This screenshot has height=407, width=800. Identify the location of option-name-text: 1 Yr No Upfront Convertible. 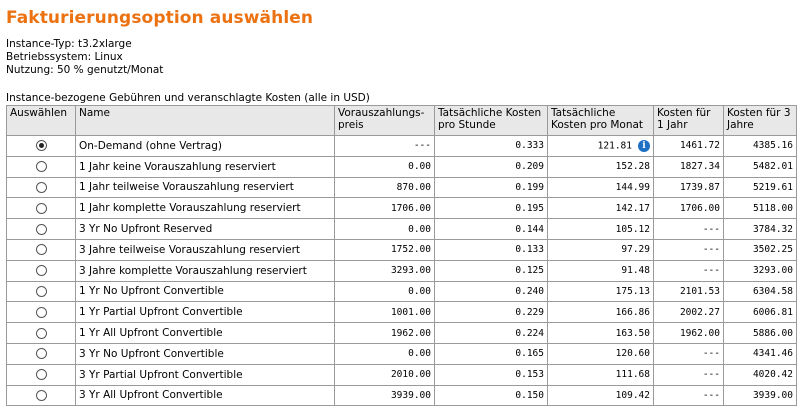
(151, 291).